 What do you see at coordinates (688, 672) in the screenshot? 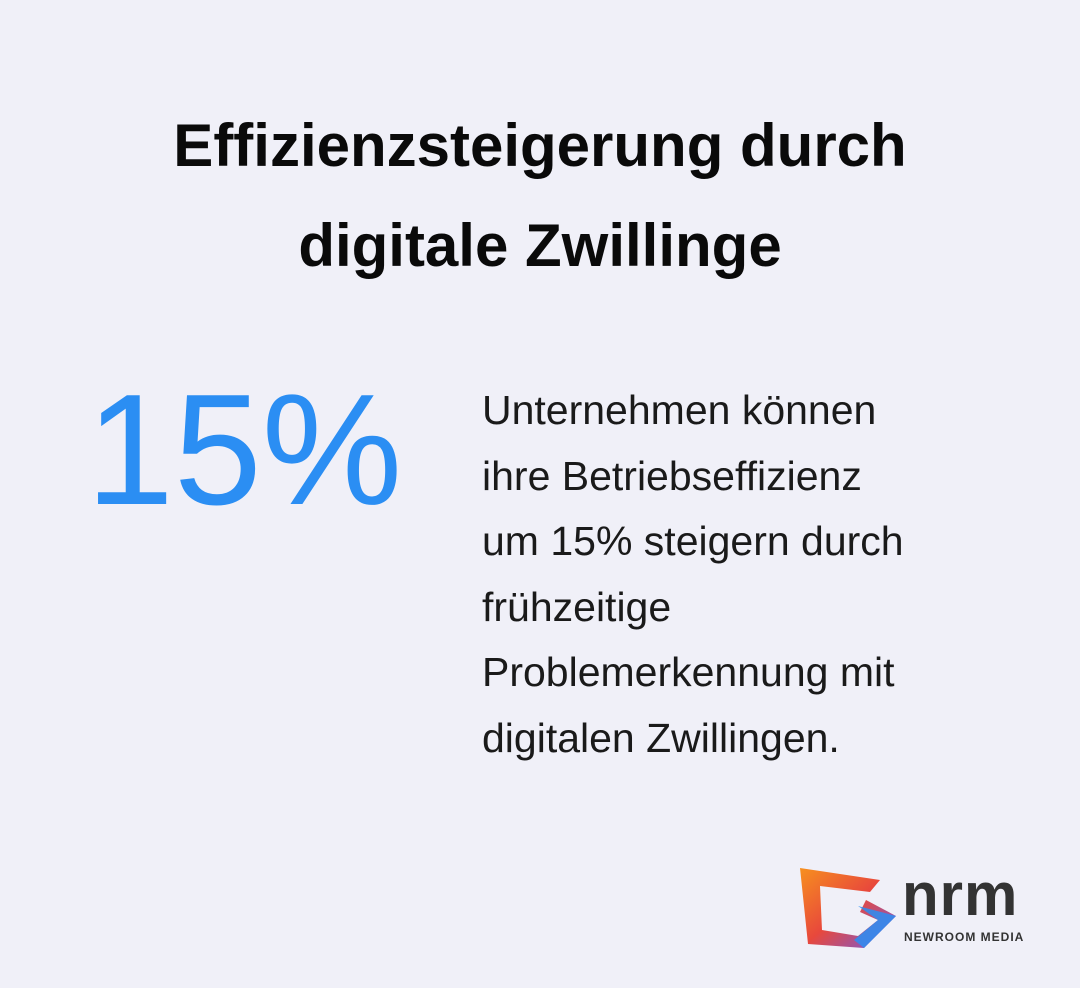
I see `description-line: Problemerkennung mit` at bounding box center [688, 672].